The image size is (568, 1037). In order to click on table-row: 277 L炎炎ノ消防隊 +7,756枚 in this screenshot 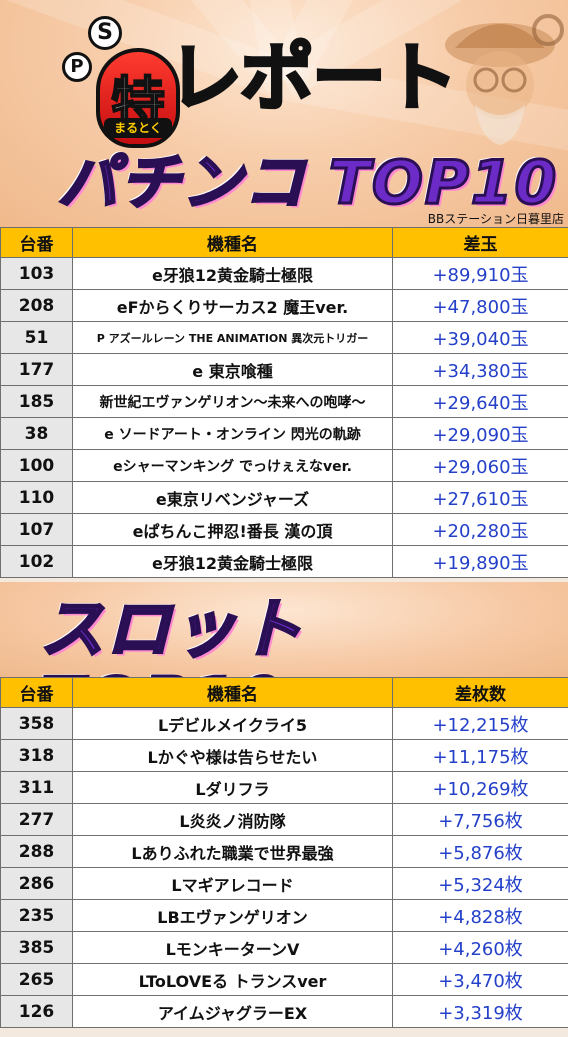, I will do `click(284, 819)`.